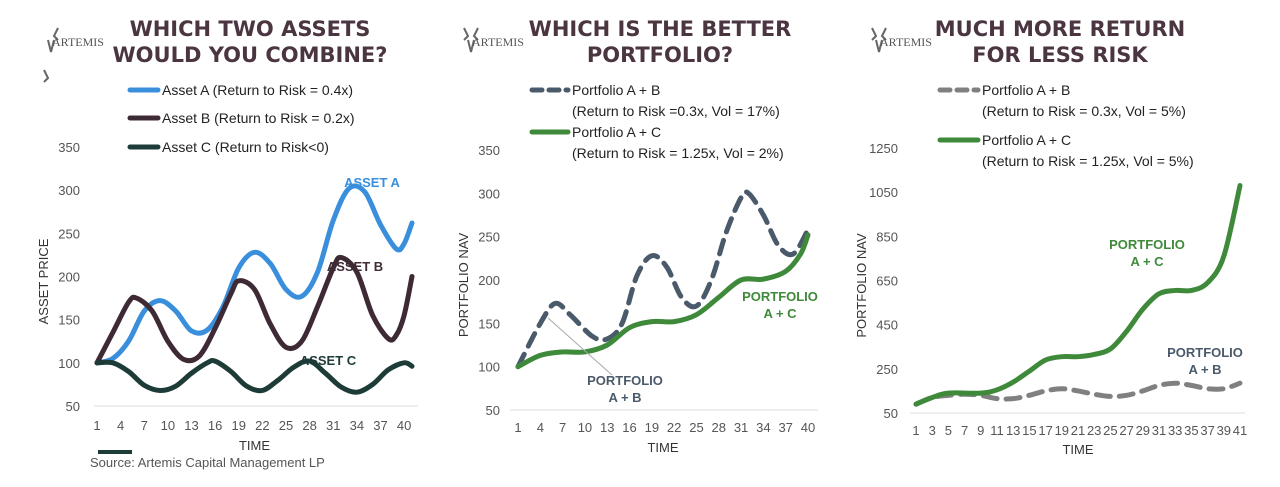 The height and width of the screenshot is (487, 1280). I want to click on x-tick-label: 33, so click(1175, 430).